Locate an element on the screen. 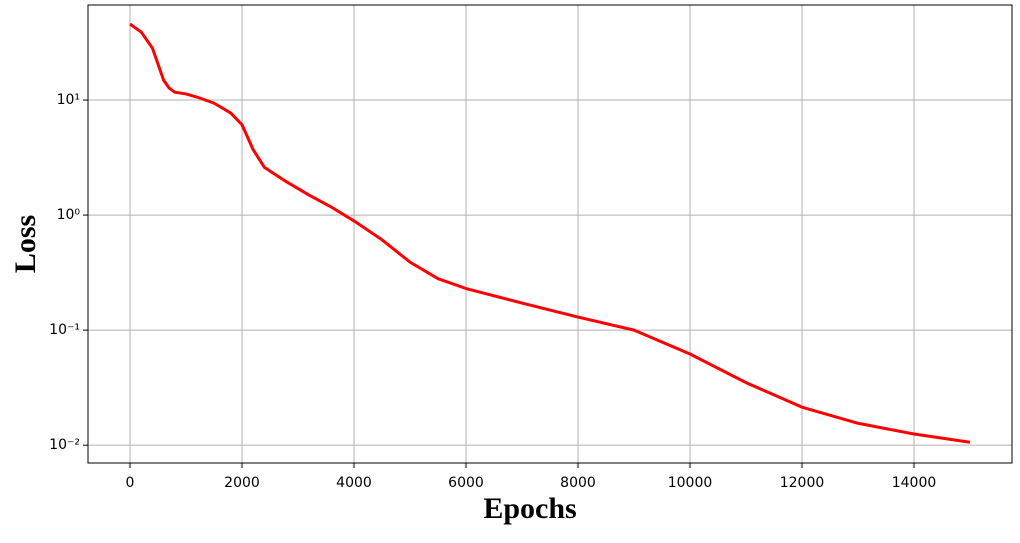 This screenshot has height=543, width=1020. y-tick-label: 10⁻² is located at coordinates (64, 445).